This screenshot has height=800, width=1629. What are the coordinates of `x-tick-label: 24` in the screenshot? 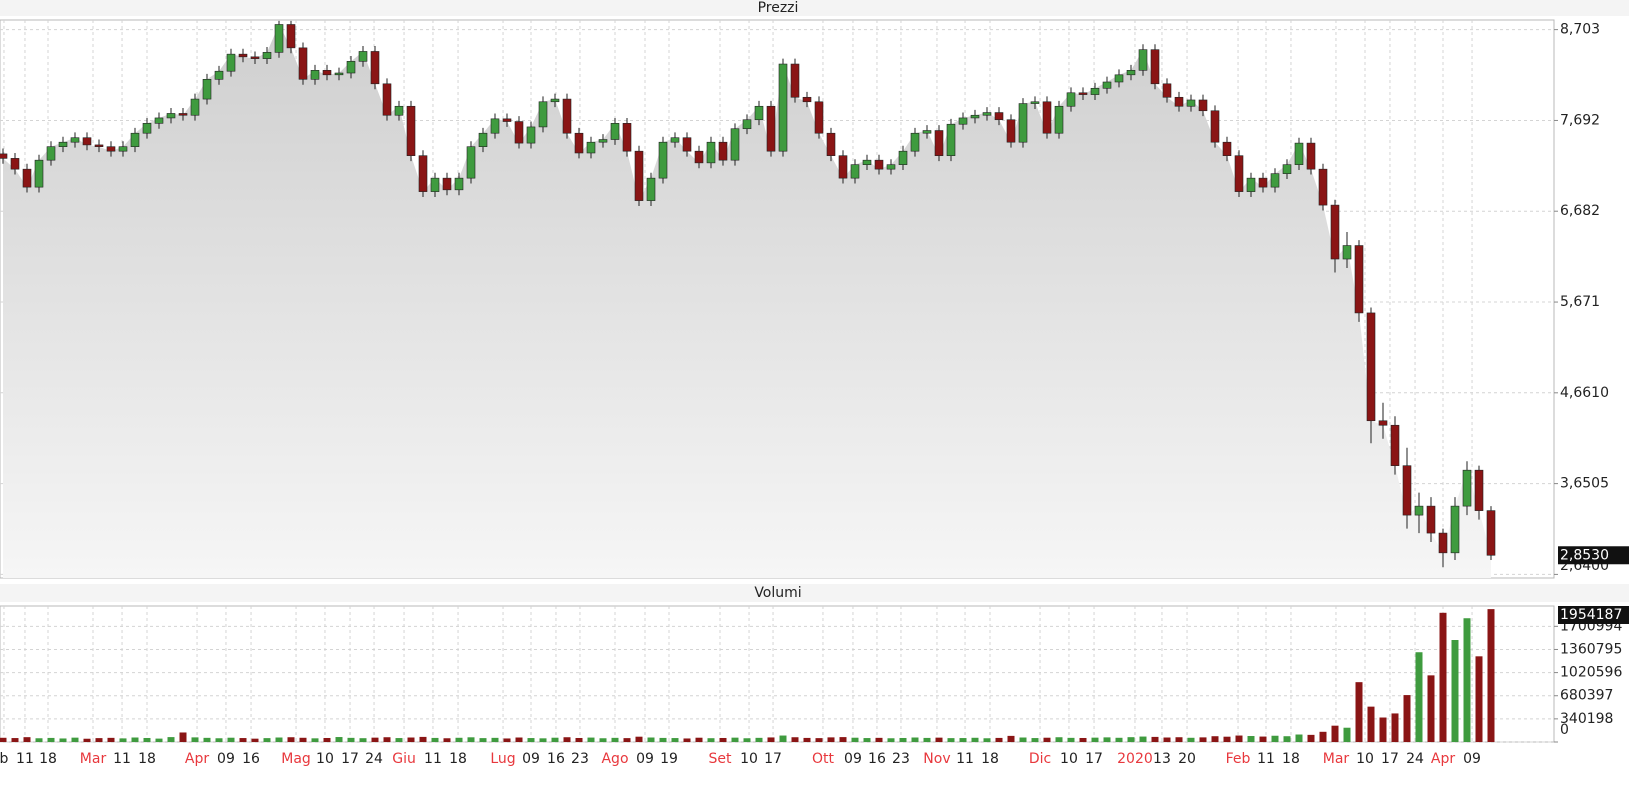 It's located at (1415, 759).